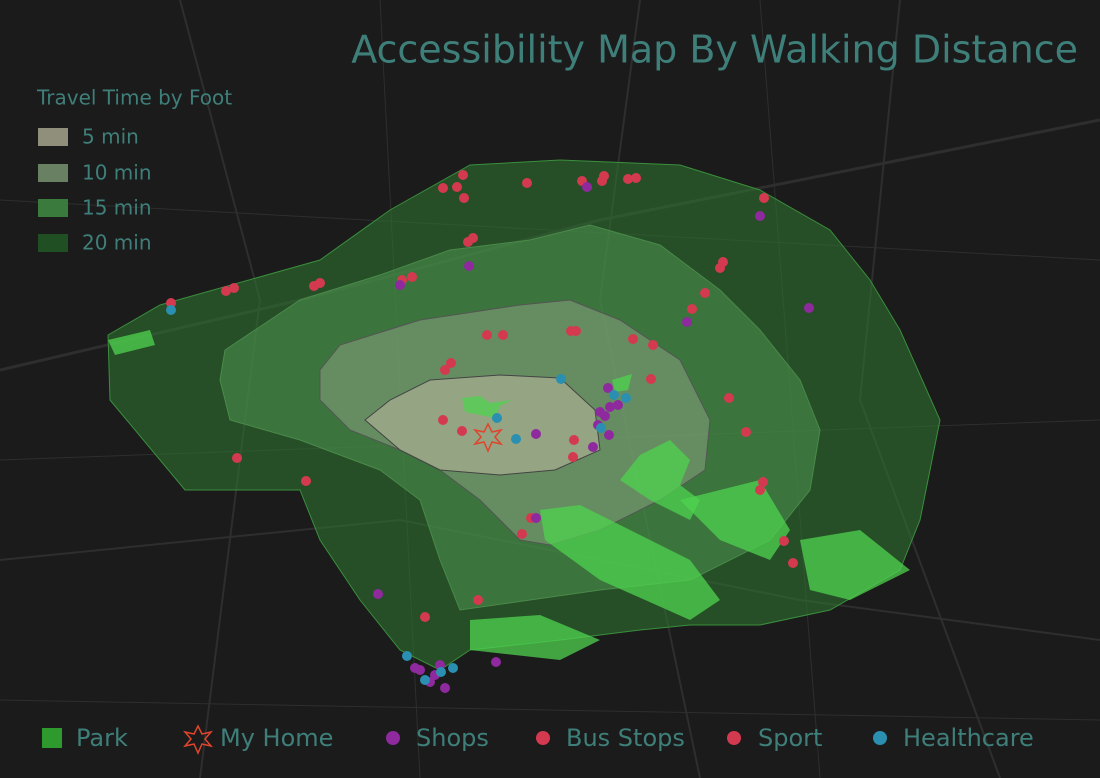 The width and height of the screenshot is (1100, 778). I want to click on legend-label: Healthcare, so click(968, 738).